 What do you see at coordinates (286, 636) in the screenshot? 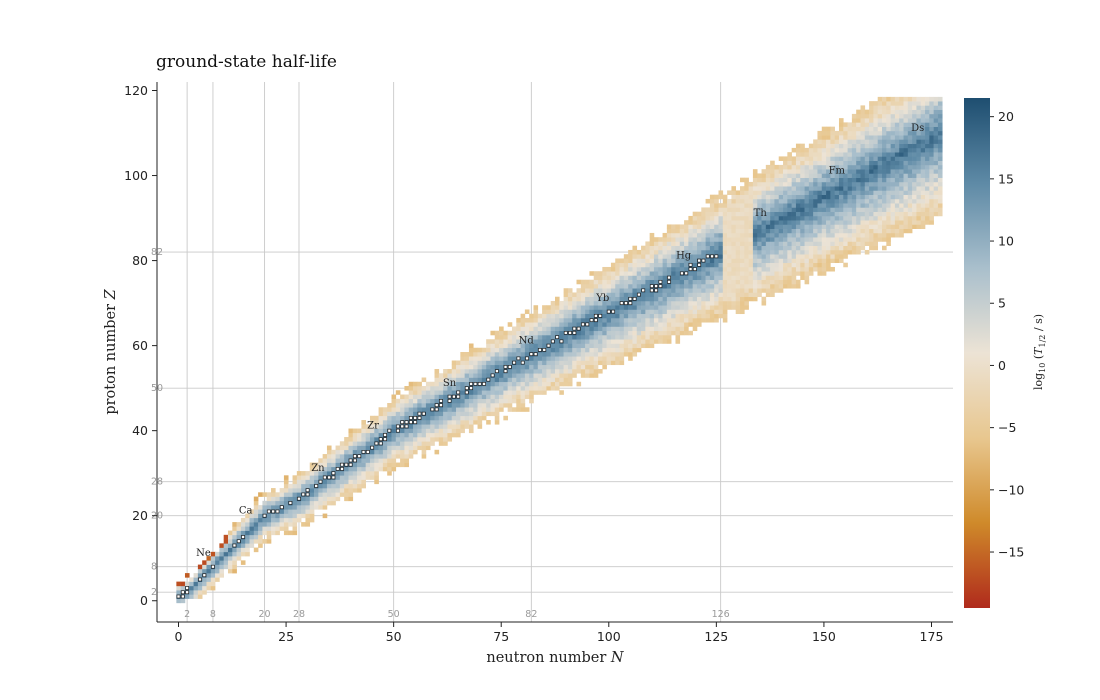
I see `x-tick-label: 25` at bounding box center [286, 636].